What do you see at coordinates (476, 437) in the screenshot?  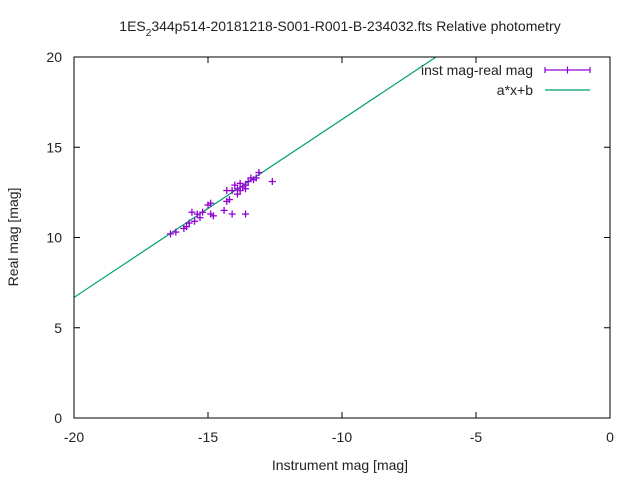 I see `x-tick-label: -5` at bounding box center [476, 437].